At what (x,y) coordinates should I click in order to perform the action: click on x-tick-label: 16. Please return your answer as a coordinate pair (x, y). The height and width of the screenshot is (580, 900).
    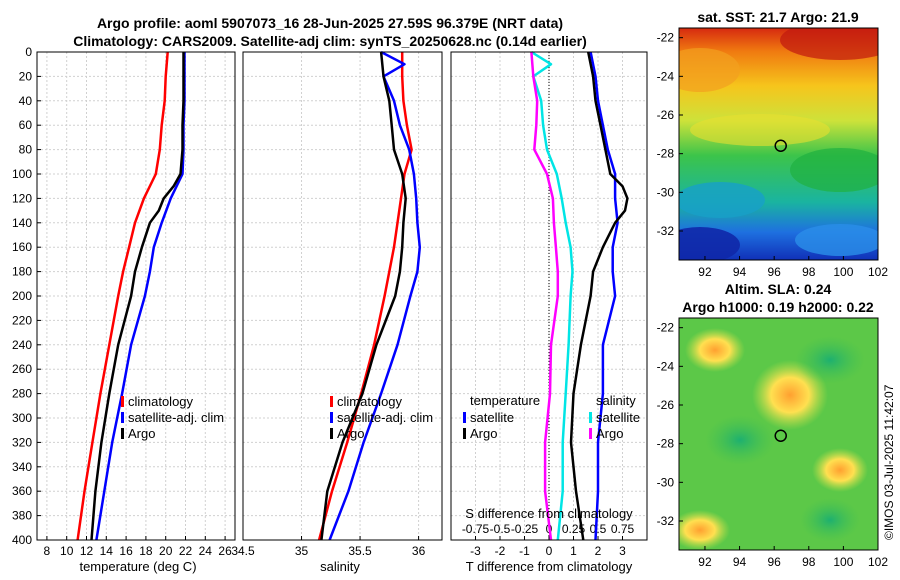
    Looking at the image, I should click on (126, 551).